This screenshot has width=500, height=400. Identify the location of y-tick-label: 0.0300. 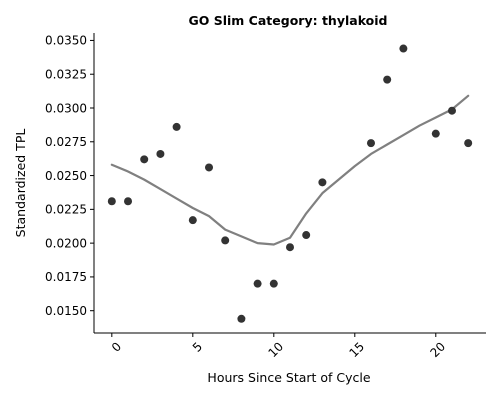
(66, 108).